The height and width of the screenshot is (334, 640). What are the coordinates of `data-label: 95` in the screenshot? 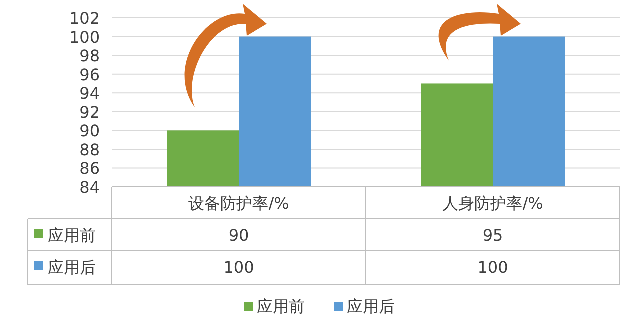 It's located at (493, 235).